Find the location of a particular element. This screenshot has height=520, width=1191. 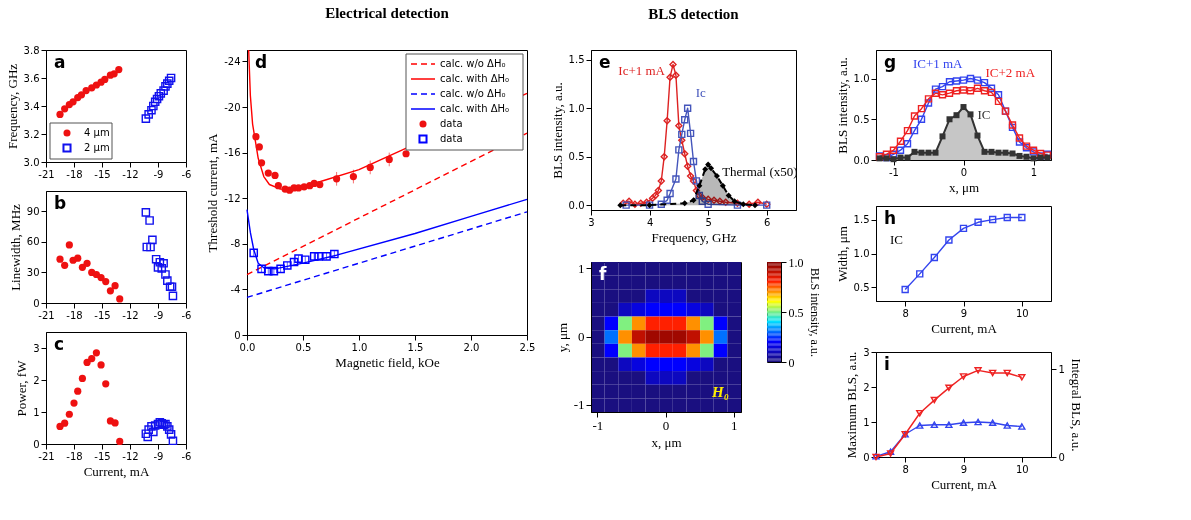

color-bar-label: 1.0 is located at coordinates (796, 262).